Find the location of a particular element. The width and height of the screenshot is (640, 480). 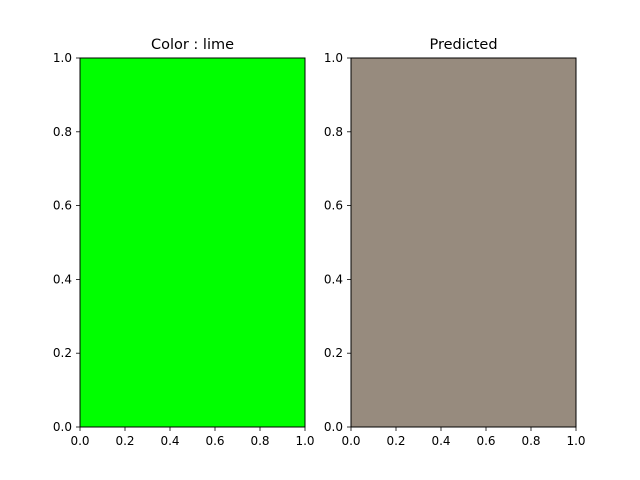

chart-title: Color : lime is located at coordinates (192, 45).